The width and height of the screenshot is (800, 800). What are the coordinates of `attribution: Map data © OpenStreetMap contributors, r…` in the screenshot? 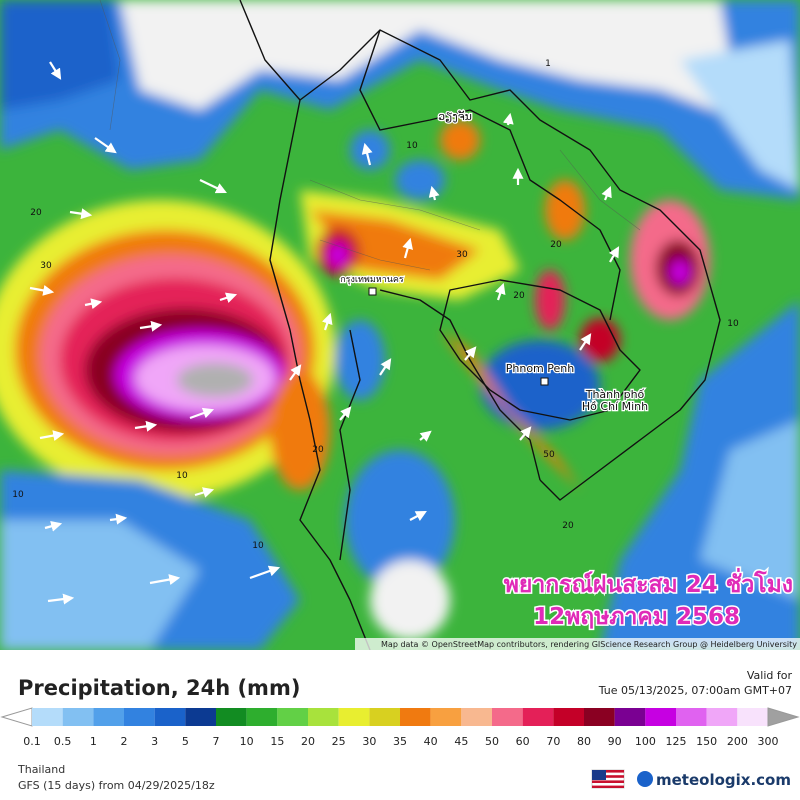 It's located at (589, 644).